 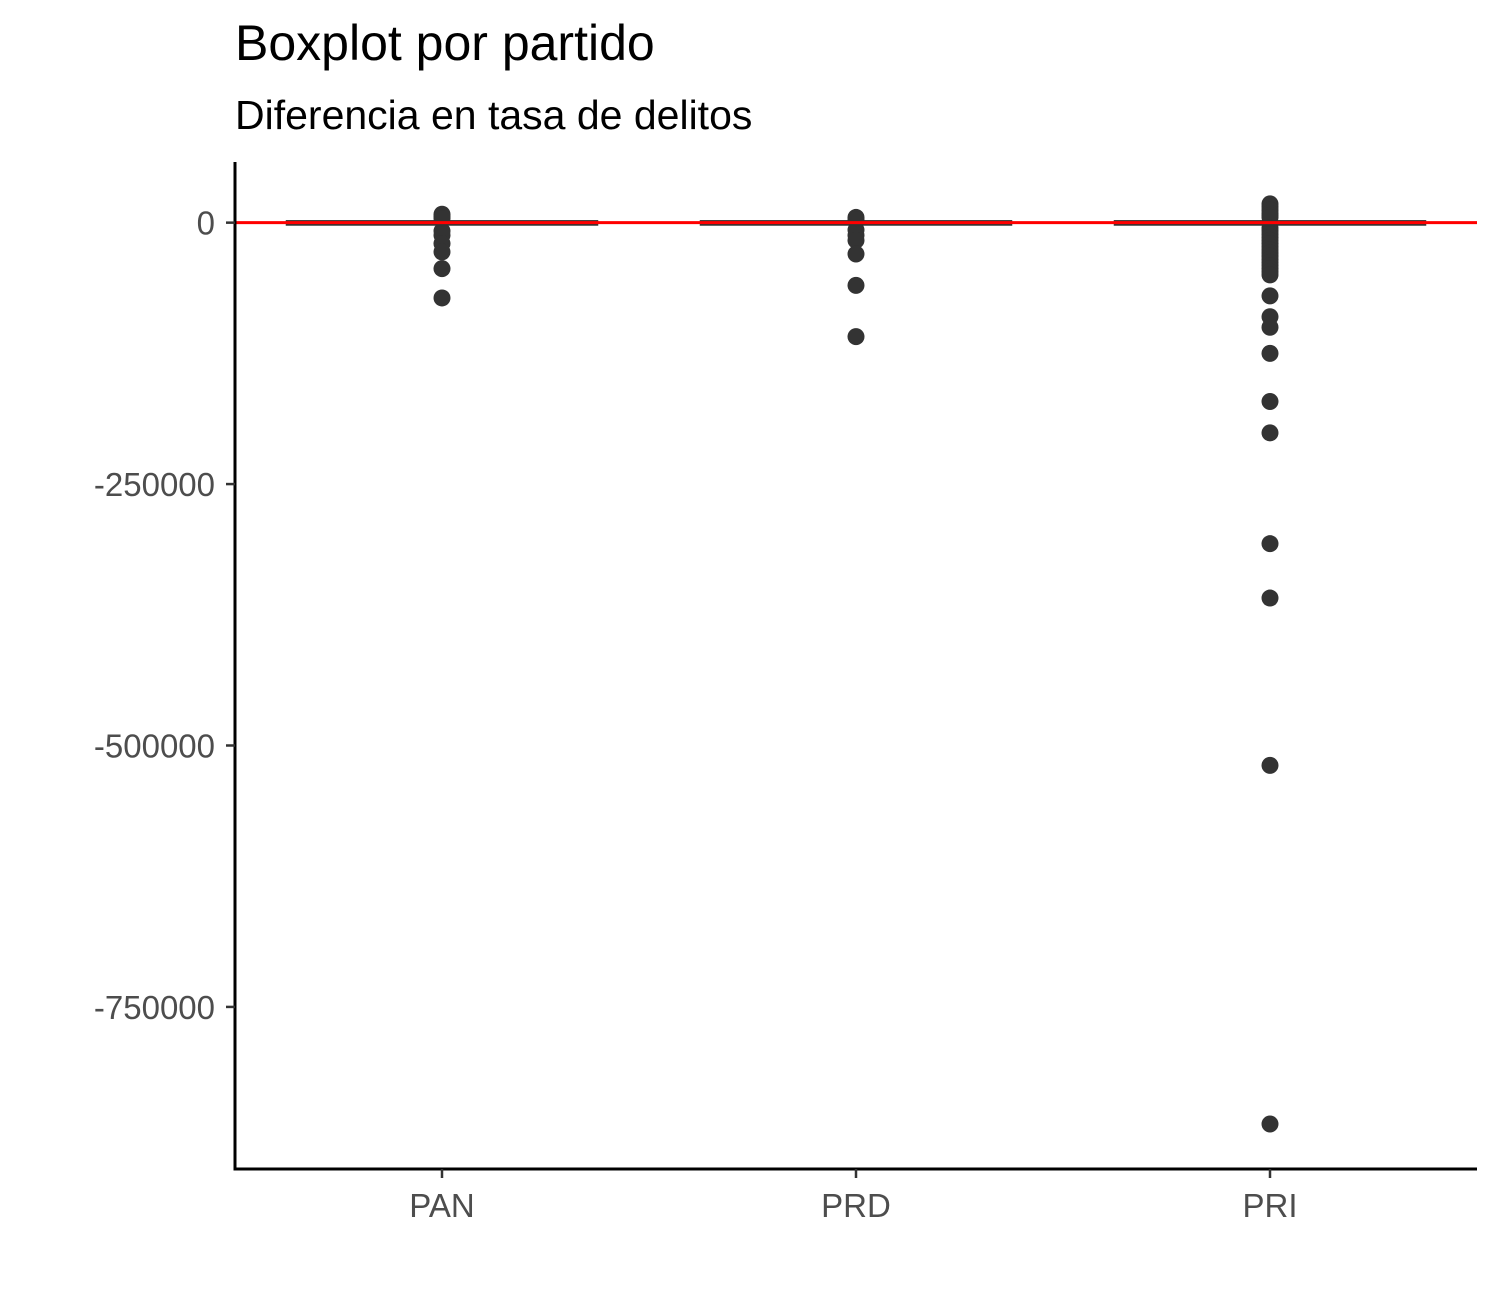 I want to click on x-tick-label: PRI, so click(x=1269, y=1205).